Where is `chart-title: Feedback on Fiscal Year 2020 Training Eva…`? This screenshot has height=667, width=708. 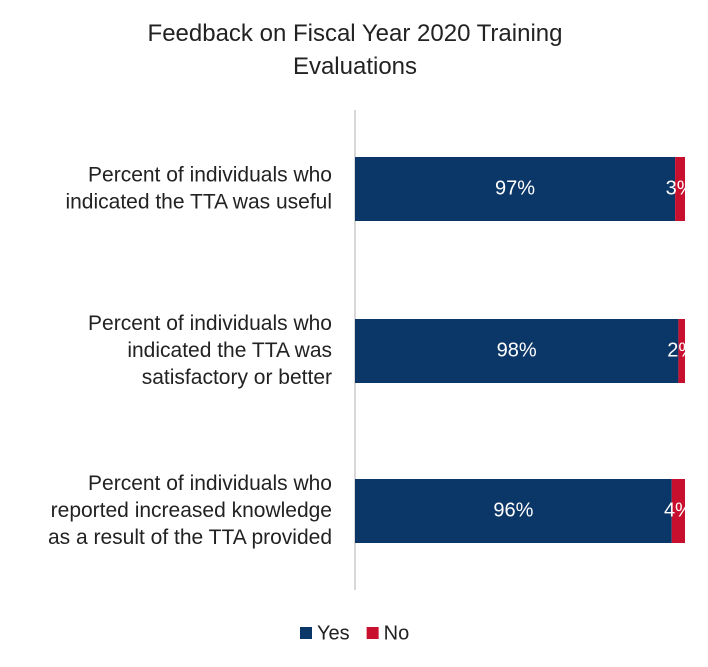
chart-title: Feedback on Fiscal Year 2020 Training Eva… is located at coordinates (355, 50).